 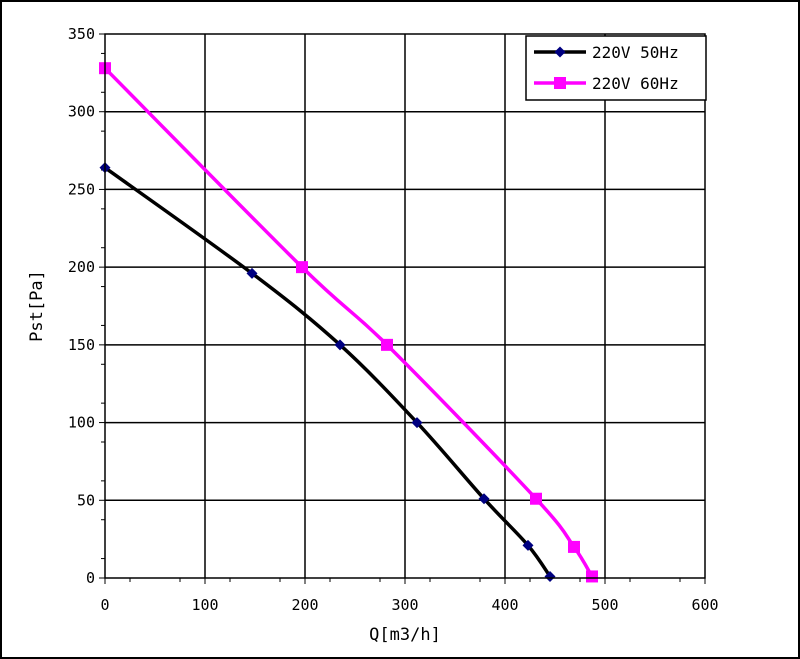 What do you see at coordinates (37, 306) in the screenshot?
I see `y-axis-title: Pst[Pa]` at bounding box center [37, 306].